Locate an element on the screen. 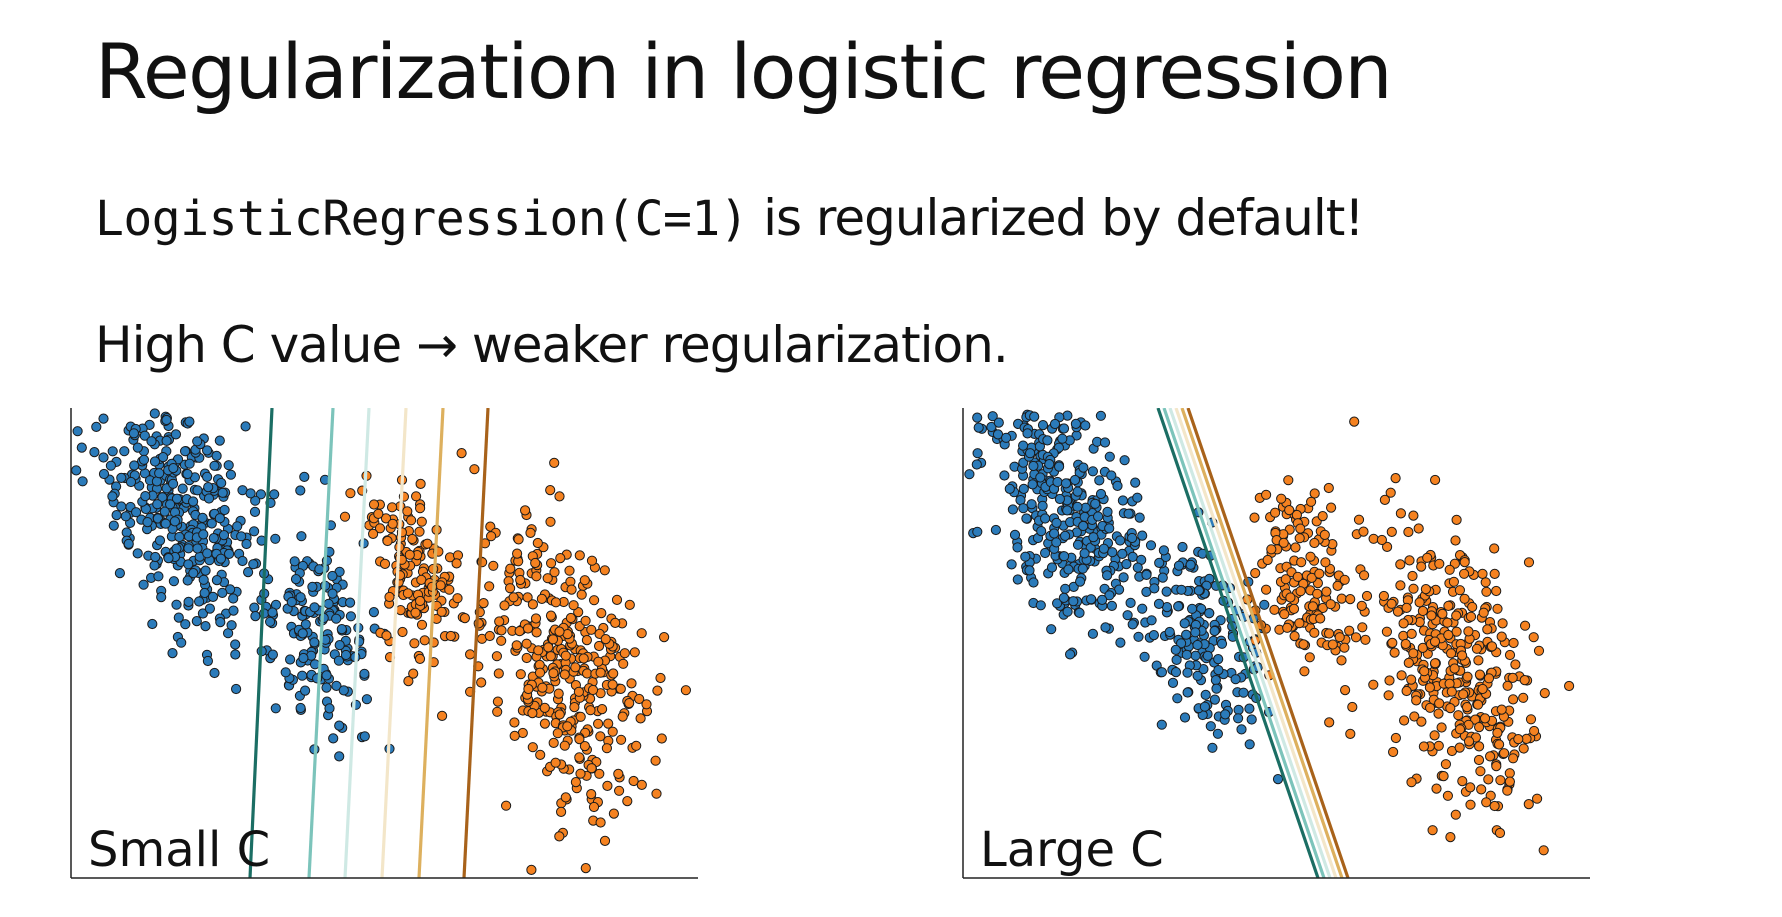  slide-title: Regularization in logistic regression is located at coordinates (744, 71).